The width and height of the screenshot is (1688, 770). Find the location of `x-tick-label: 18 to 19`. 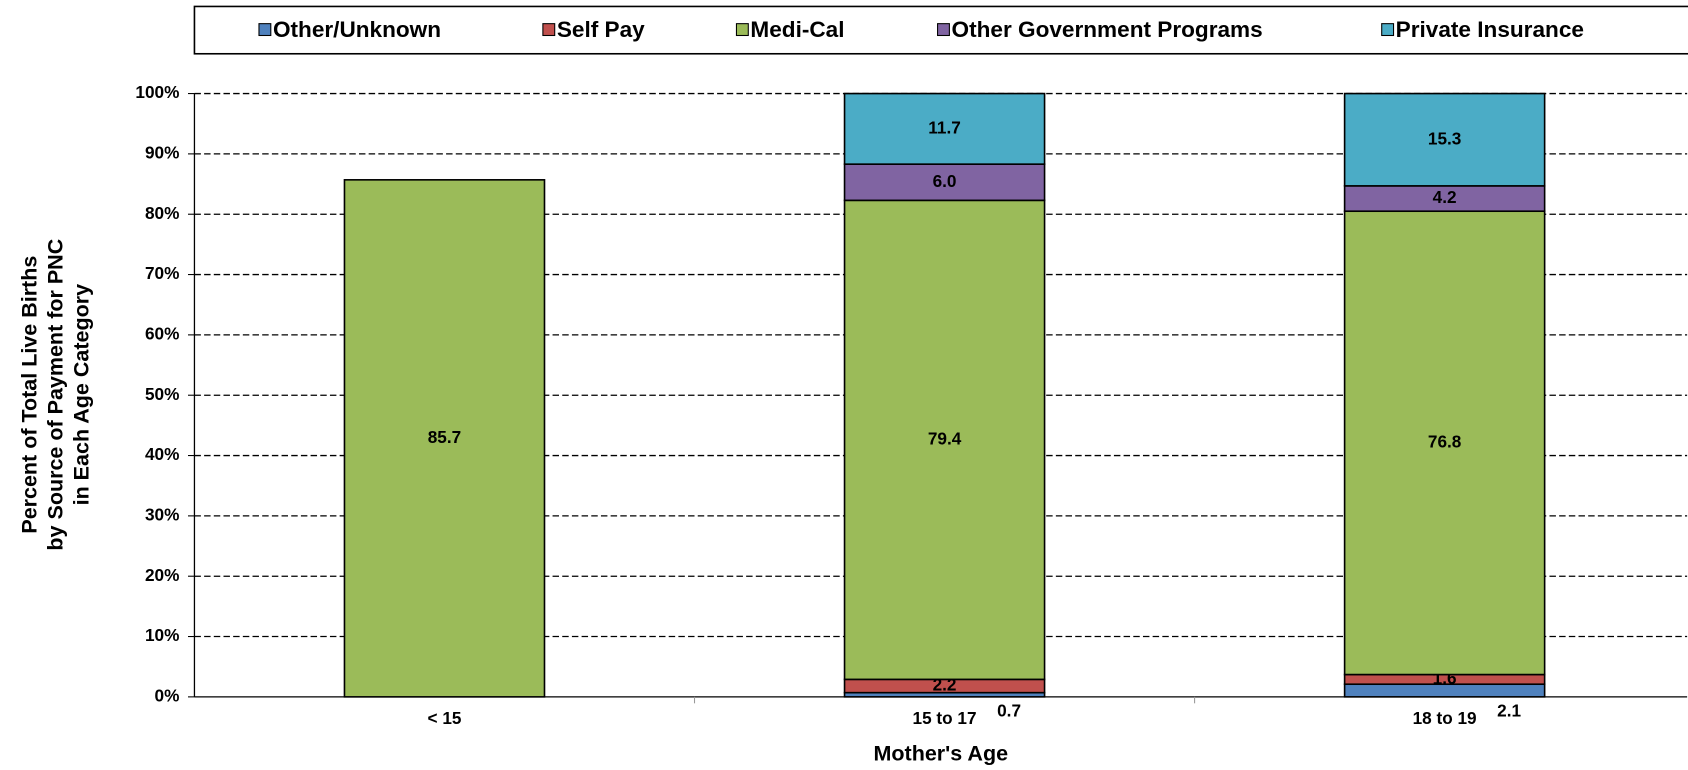

x-tick-label: 18 to 19 is located at coordinates (1445, 718).